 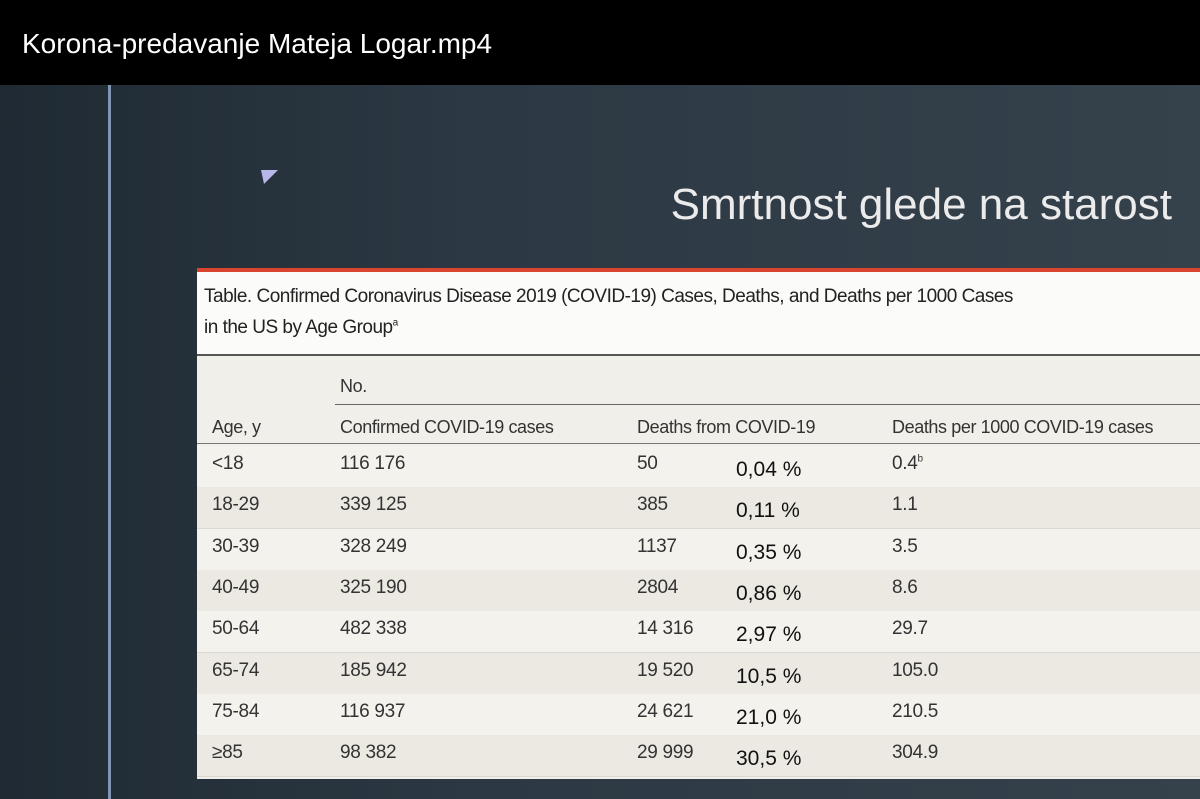 I want to click on table-cell: 19 520, so click(x=665, y=670).